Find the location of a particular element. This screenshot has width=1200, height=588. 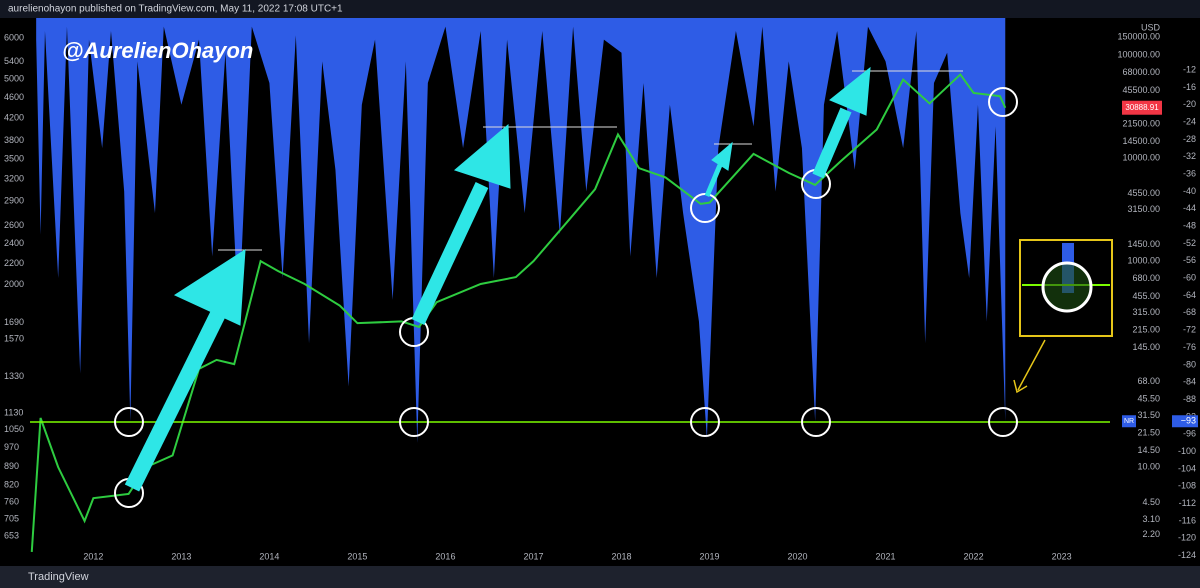

y-tick-label: 45500.00 is located at coordinates (1141, 90).